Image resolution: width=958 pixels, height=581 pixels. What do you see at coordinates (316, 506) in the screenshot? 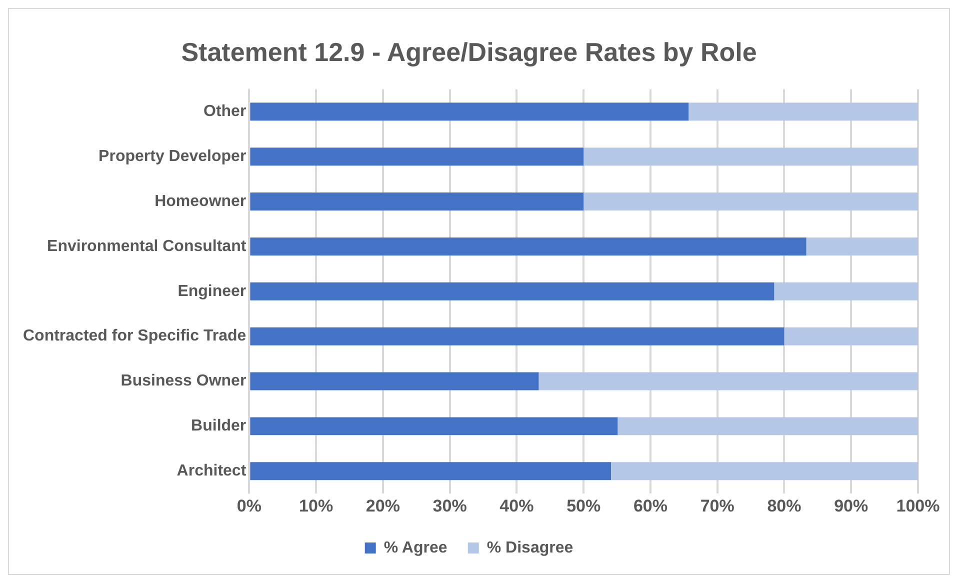
I see `x-tick-label: 10%` at bounding box center [316, 506].